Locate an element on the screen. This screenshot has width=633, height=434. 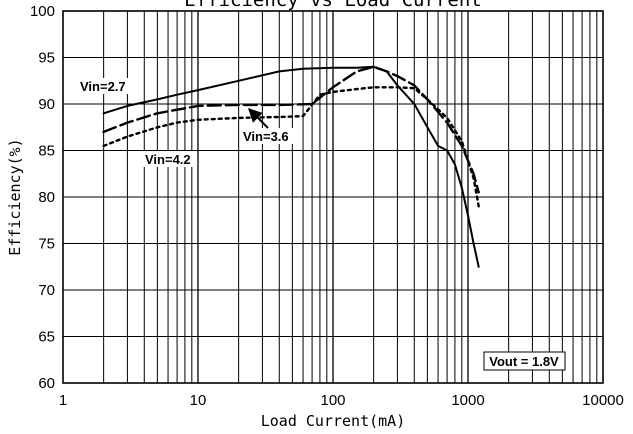
y-tick-label: 60 is located at coordinates (46, 383).